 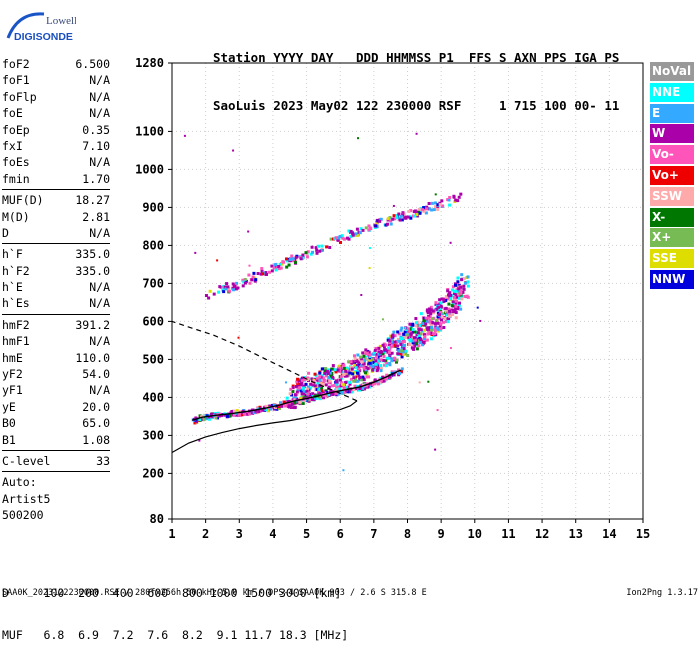 I want to click on parameter-name: foE, so click(x=12, y=113).